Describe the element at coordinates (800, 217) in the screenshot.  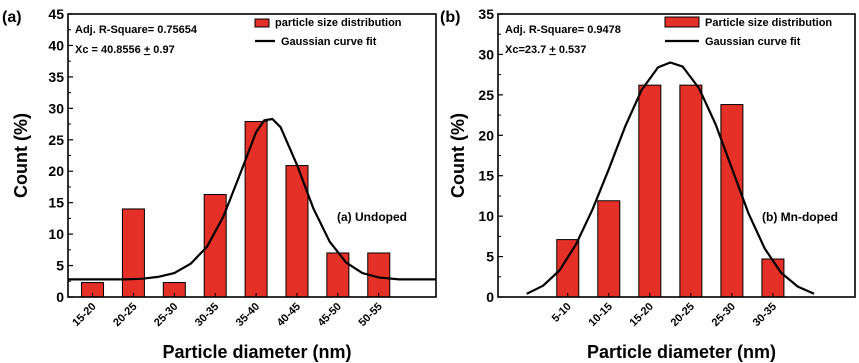
I see `panel-annotation: (b) Mn-doped` at that location.